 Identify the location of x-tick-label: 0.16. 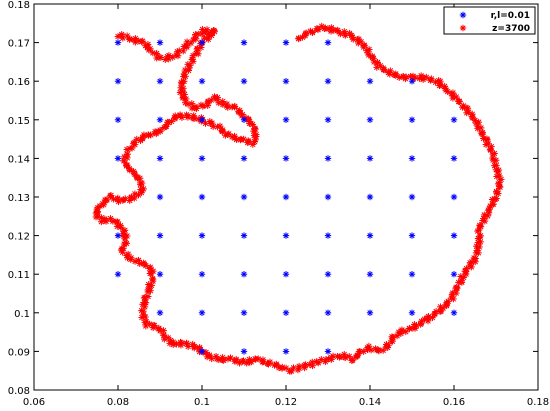
(454, 402).